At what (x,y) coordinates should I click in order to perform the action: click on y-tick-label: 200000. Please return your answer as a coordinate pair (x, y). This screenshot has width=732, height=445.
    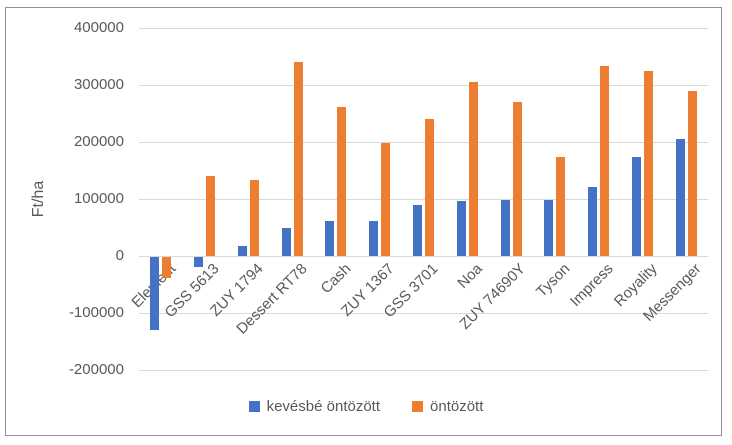
    Looking at the image, I should click on (98, 141).